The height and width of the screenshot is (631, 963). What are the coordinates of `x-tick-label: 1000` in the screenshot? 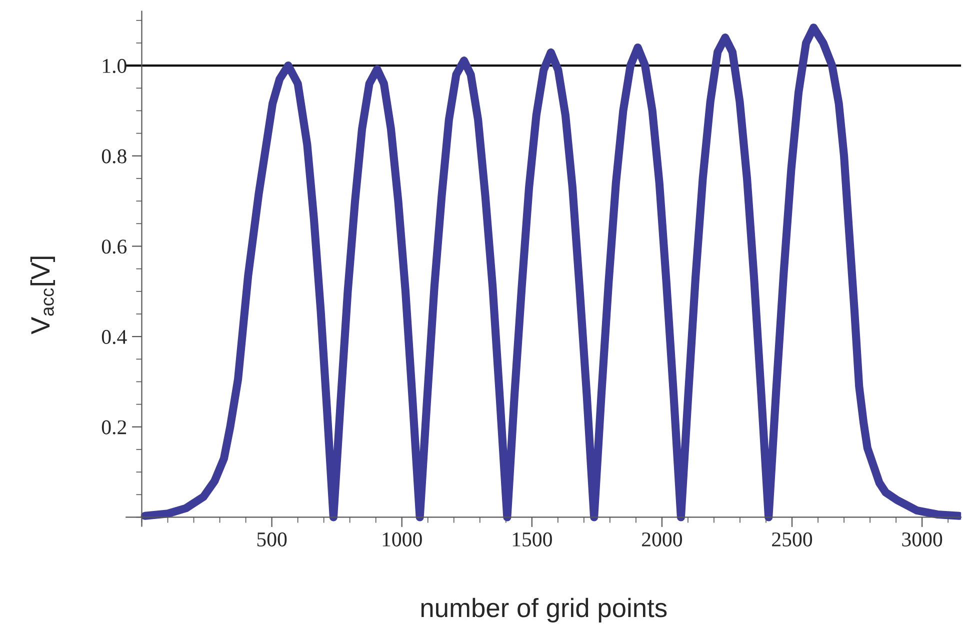 It's located at (402, 539).